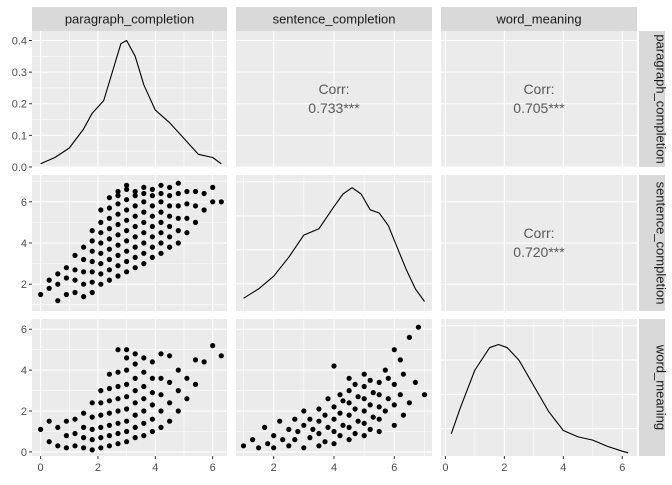 The height and width of the screenshot is (485, 672). Describe the element at coordinates (539, 398) in the screenshot. I see `density-line` at that location.